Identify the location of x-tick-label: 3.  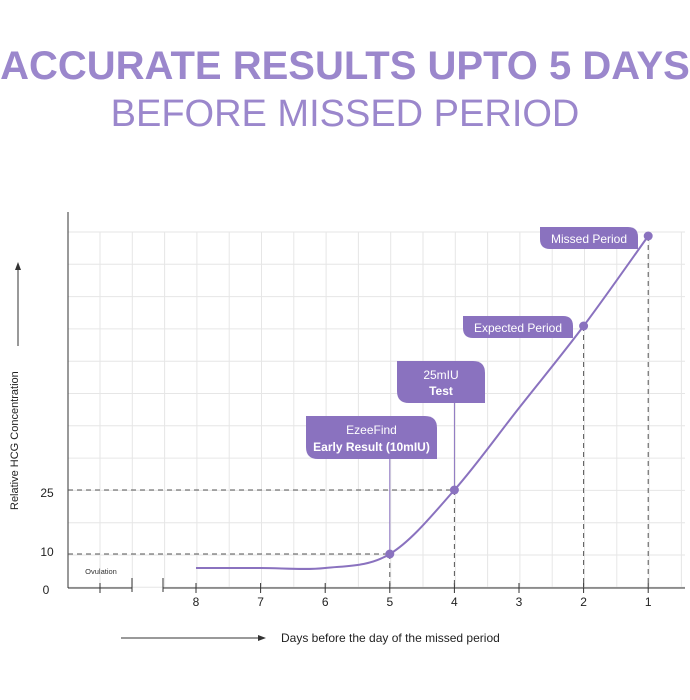
(519, 602).